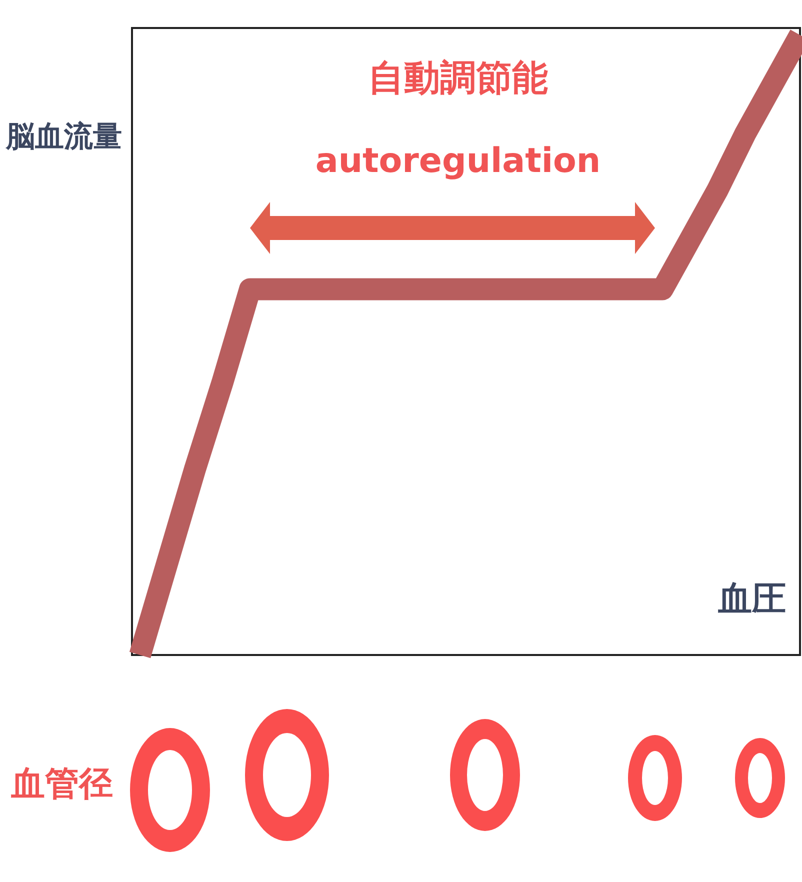 Image resolution: width=802 pixels, height=882 pixels. I want to click on y-axis-title: 脳血流量, so click(63, 136).